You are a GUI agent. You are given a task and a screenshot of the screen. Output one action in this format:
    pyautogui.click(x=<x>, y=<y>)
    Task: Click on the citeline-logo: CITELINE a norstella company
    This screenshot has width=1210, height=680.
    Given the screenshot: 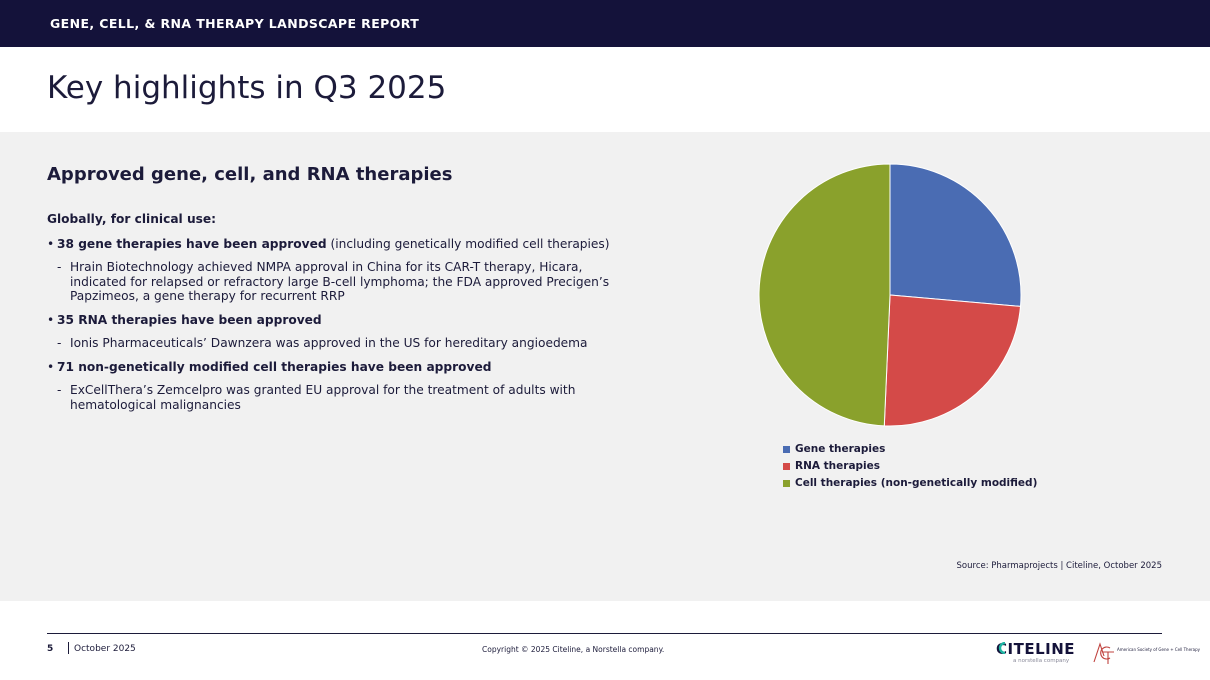 What is the action you would take?
    pyautogui.click(x=1038, y=654)
    